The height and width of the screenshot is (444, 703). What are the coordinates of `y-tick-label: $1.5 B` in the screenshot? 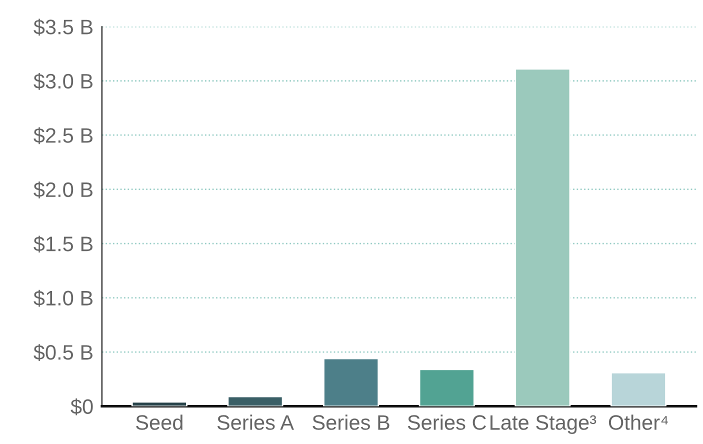 It's located at (63, 244).